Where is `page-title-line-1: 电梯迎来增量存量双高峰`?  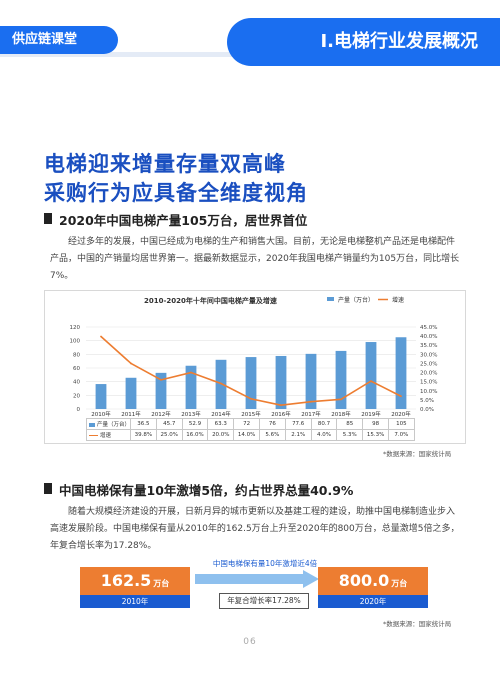 page-title-line-1: 电梯迎来增量存量双高峰 is located at coordinates (165, 164).